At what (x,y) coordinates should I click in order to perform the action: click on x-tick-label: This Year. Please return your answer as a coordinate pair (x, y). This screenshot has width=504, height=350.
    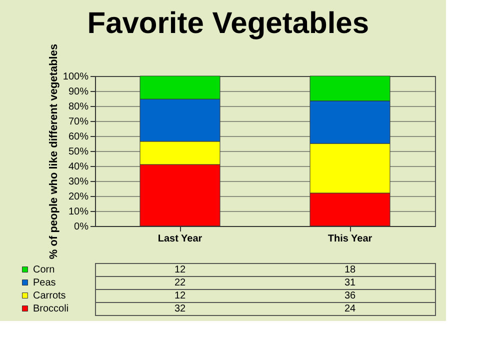
    Looking at the image, I should click on (350, 239).